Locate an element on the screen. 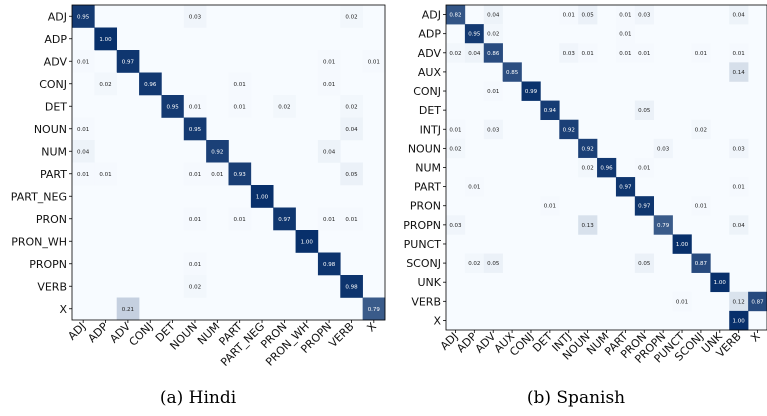 This screenshot has height=416, width=767. y-tick-label: VERB is located at coordinates (426, 301).